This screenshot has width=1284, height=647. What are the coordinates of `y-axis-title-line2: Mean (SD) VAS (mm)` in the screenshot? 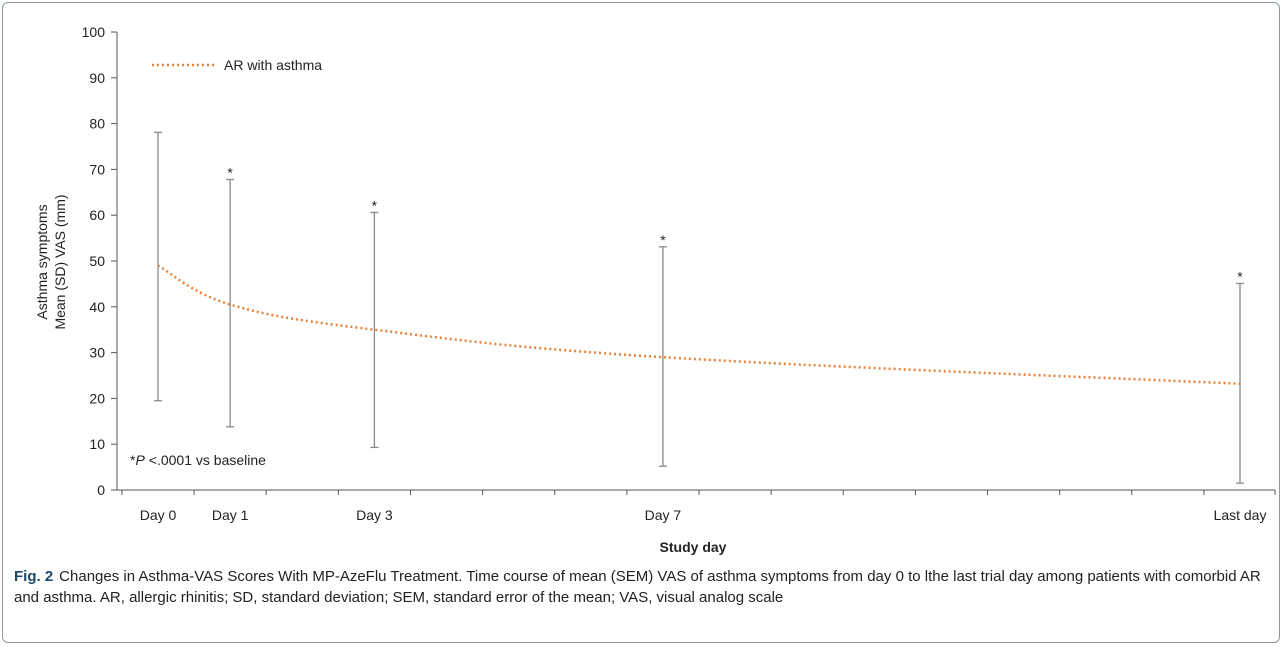 It's located at (60, 261).